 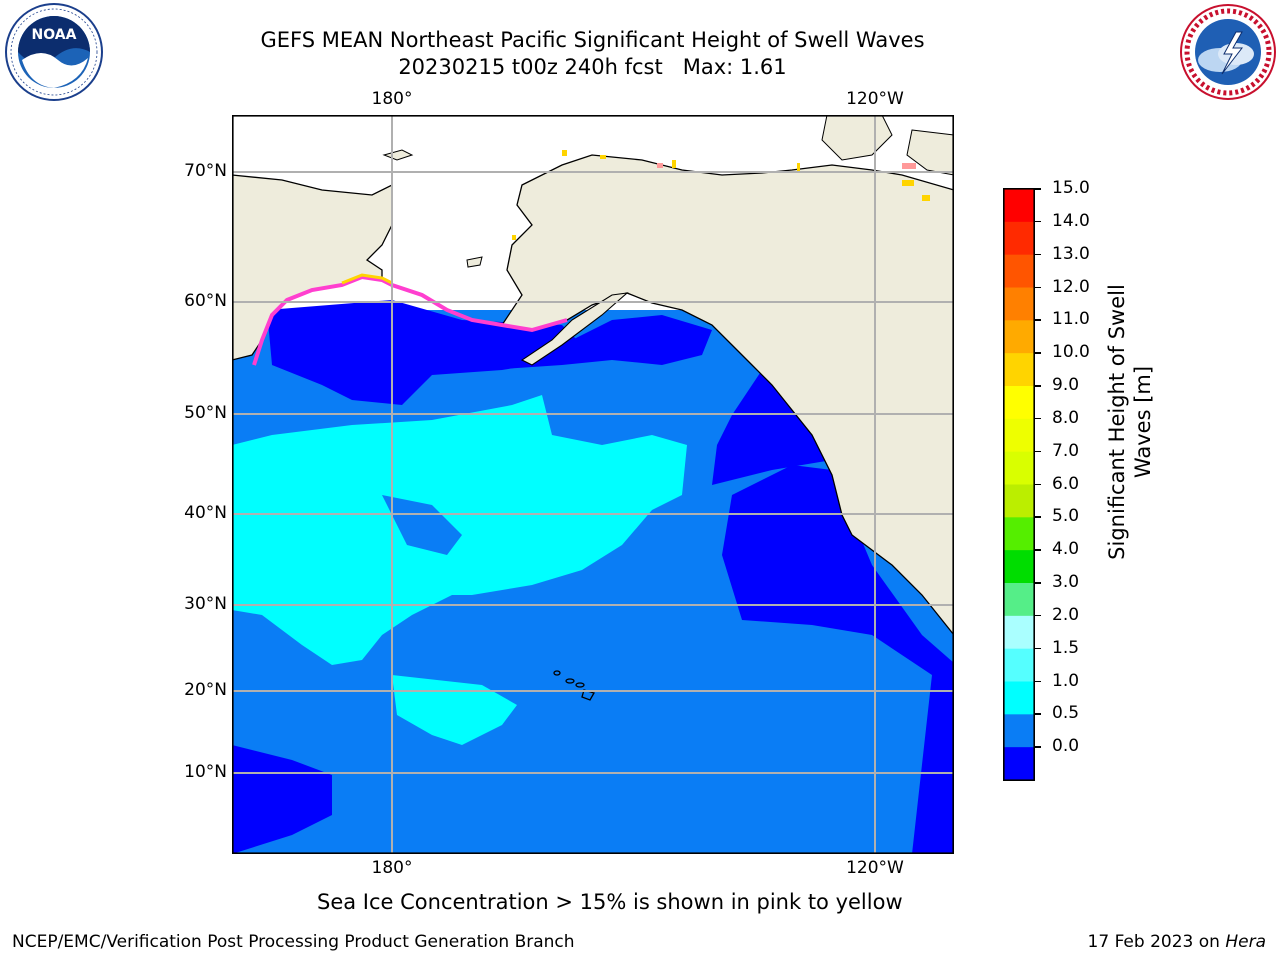 I want to click on lon-label-bottom-120w: 120°W, so click(x=875, y=868).